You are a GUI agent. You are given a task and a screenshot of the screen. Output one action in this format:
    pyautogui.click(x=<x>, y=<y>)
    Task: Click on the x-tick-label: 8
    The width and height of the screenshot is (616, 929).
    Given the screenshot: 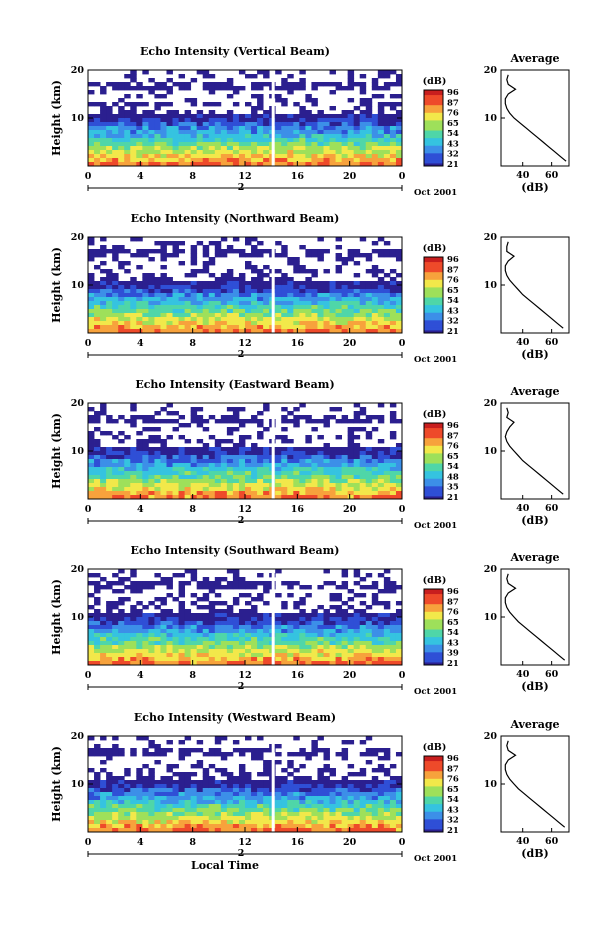 What is the action you would take?
    pyautogui.click(x=192, y=509)
    